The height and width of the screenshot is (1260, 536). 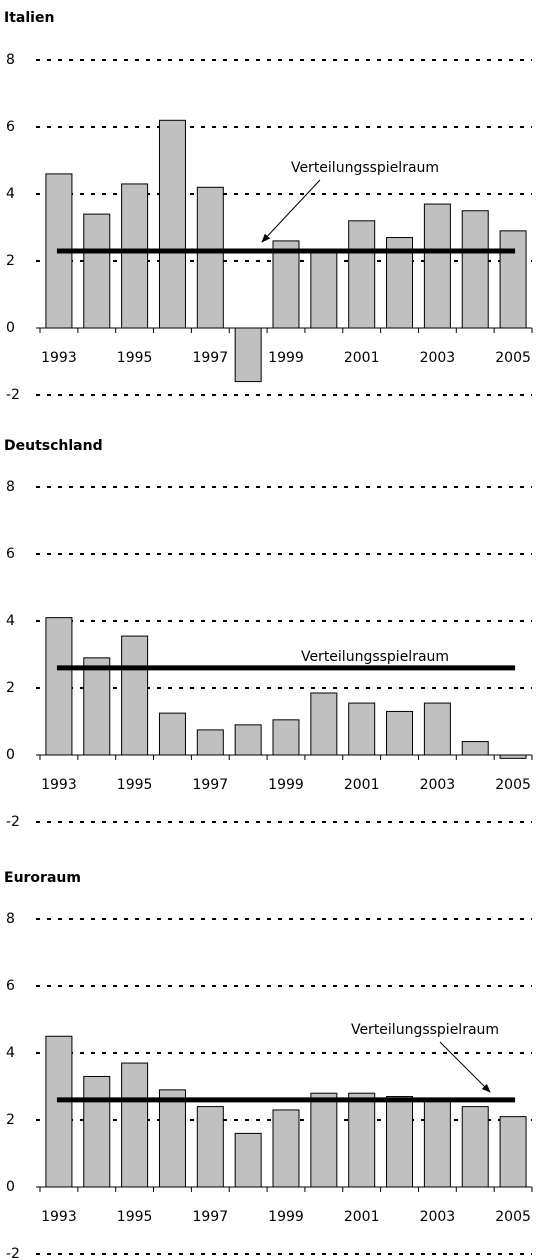 I want to click on chart-title: Italien, so click(x=29, y=18).